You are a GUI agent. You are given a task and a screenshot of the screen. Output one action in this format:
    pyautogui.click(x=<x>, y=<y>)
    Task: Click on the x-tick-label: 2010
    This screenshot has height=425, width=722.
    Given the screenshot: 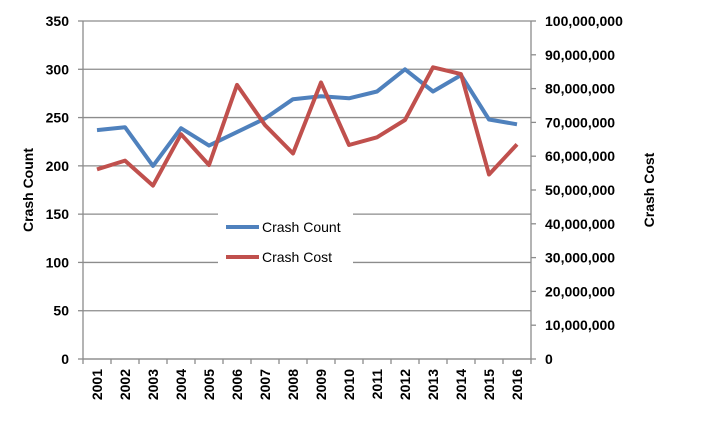 What is the action you would take?
    pyautogui.click(x=349, y=384)
    